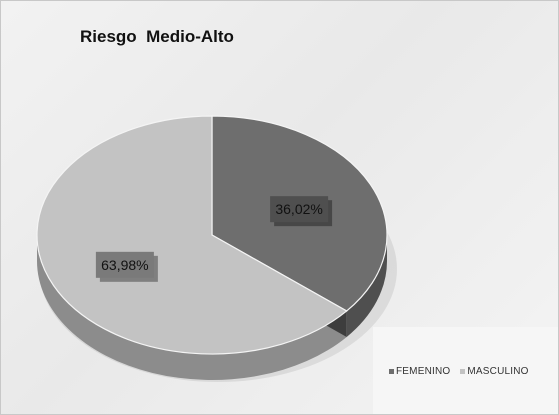  What do you see at coordinates (463, 371) in the screenshot?
I see `legend-swatch-masculino` at bounding box center [463, 371].